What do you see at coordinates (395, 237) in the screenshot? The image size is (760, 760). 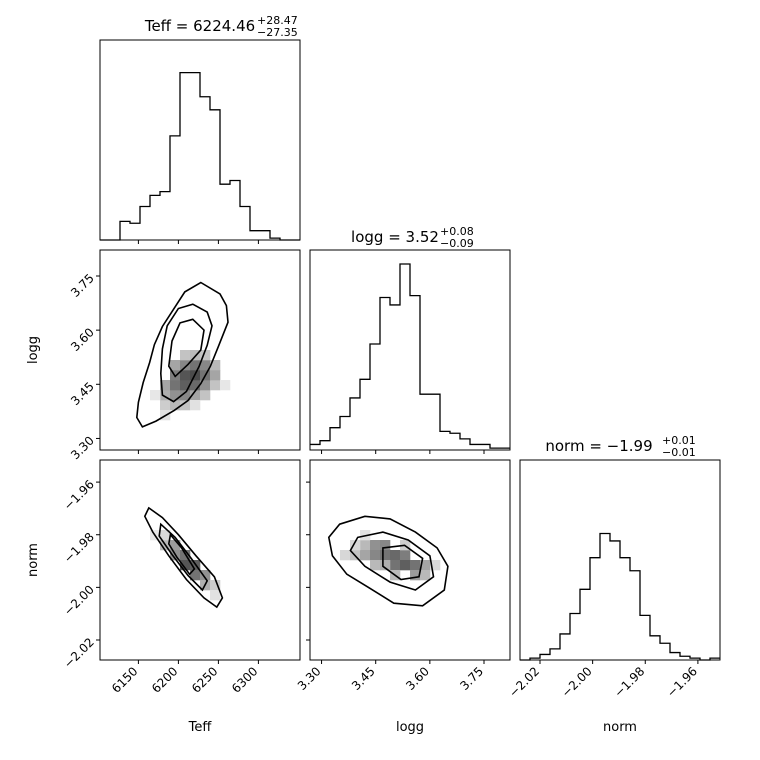 I see `title-logg: logg = 3.52` at bounding box center [395, 237].